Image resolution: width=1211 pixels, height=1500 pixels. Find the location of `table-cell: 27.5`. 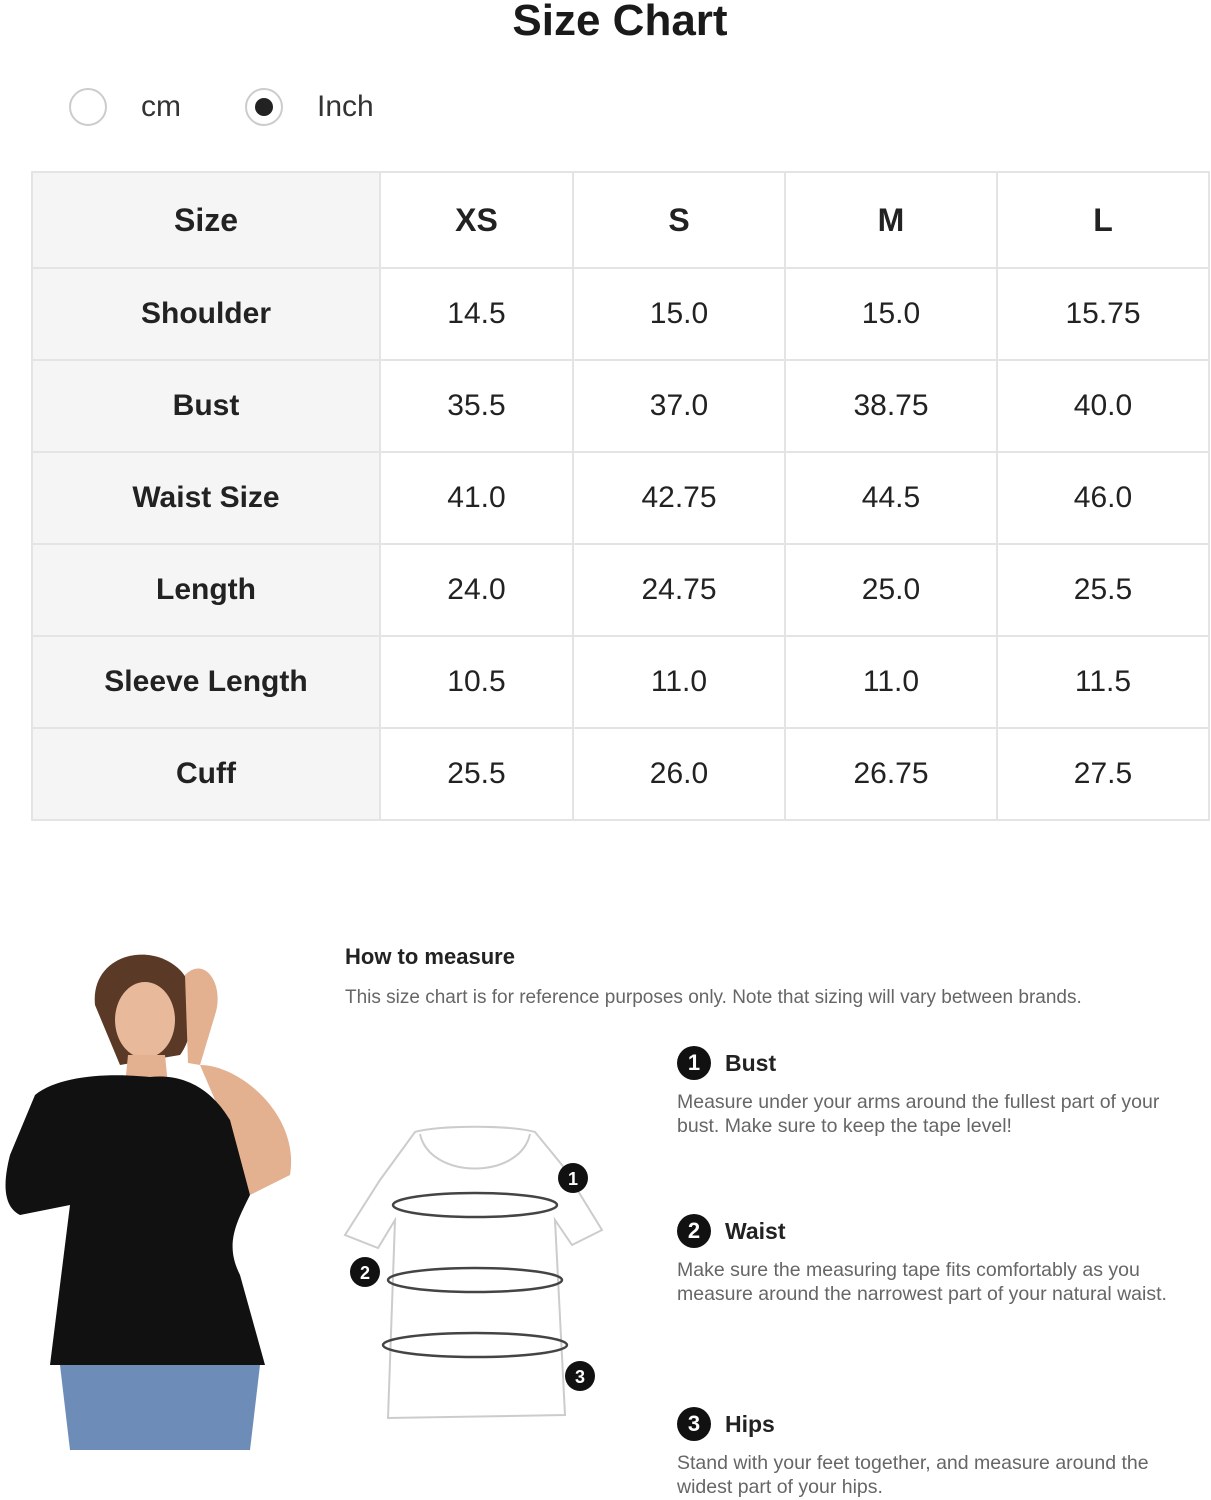

table-cell: 27.5 is located at coordinates (1103, 774).